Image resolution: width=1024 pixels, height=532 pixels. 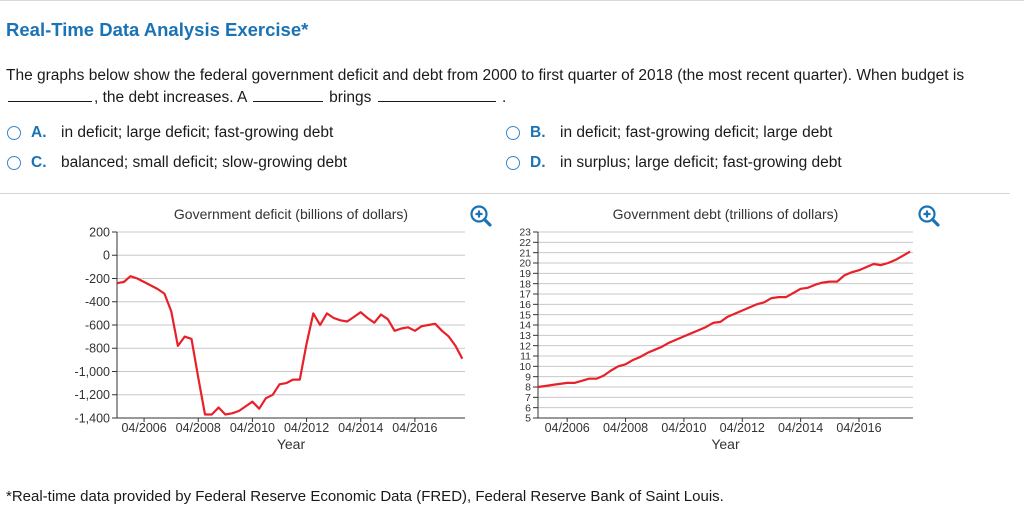 I want to click on radio-button-d, so click(x=513, y=163).